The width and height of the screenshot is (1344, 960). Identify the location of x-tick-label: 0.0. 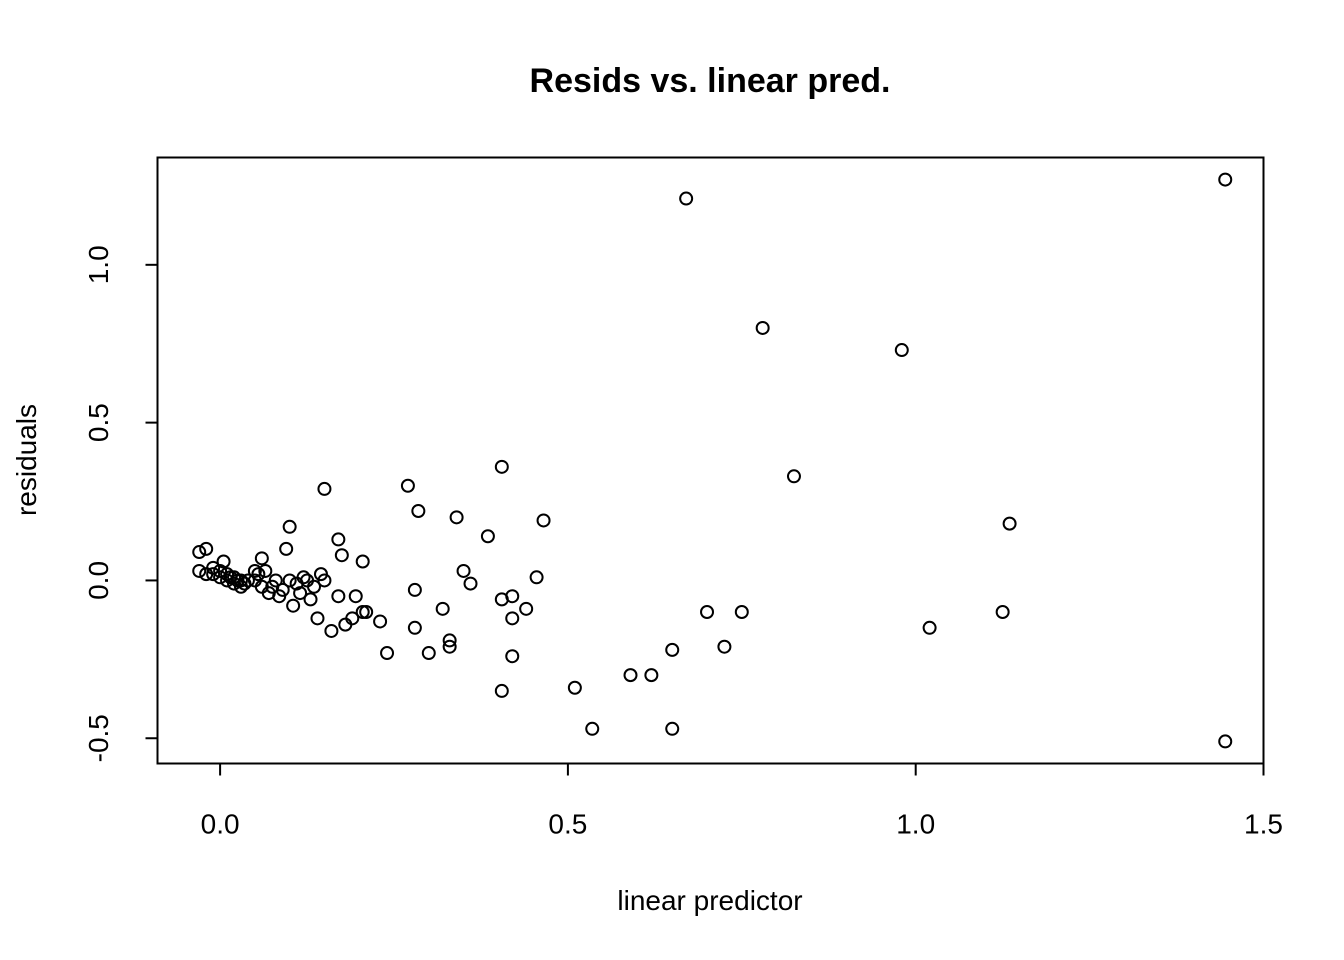
(220, 824).